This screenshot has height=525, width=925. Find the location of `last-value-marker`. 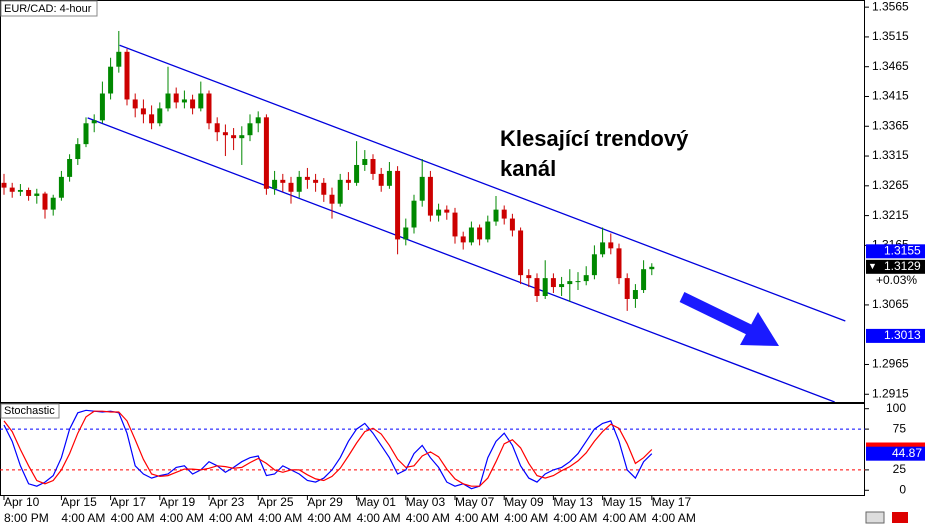

last-value-marker is located at coordinates (895, 453).